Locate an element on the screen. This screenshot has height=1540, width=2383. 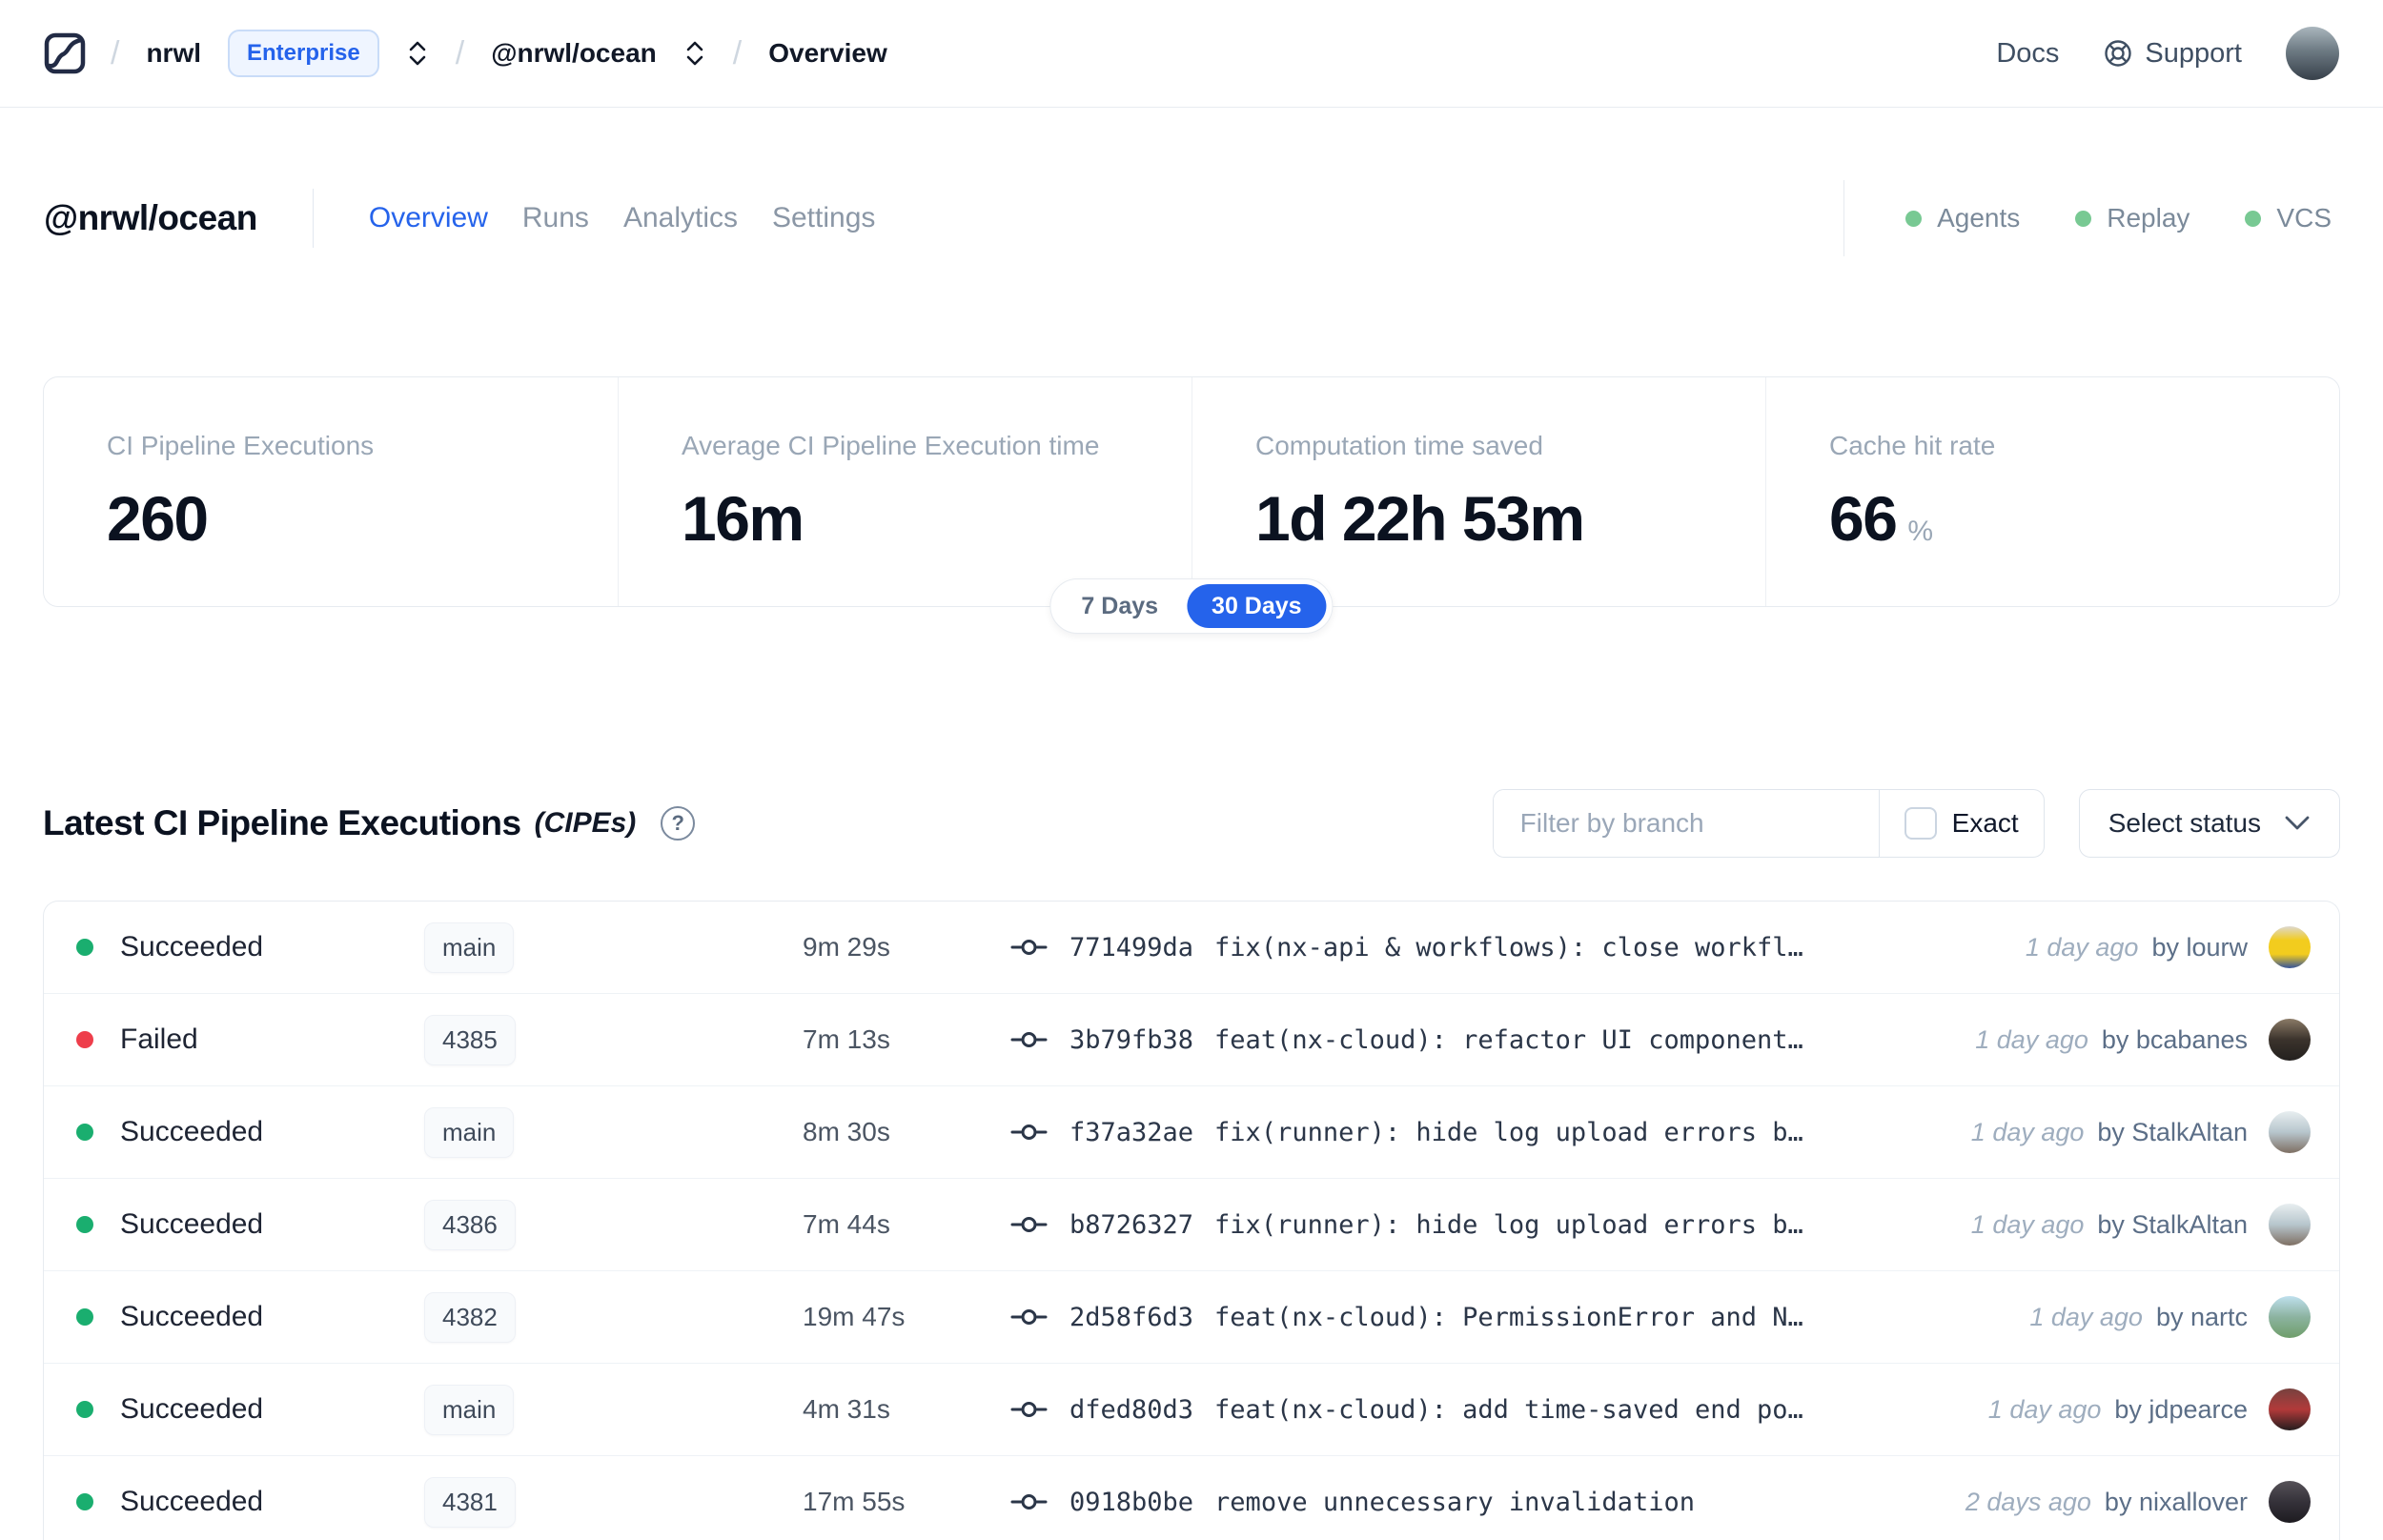
commit-hash: f37a32ae is located at coordinates (1131, 1132).